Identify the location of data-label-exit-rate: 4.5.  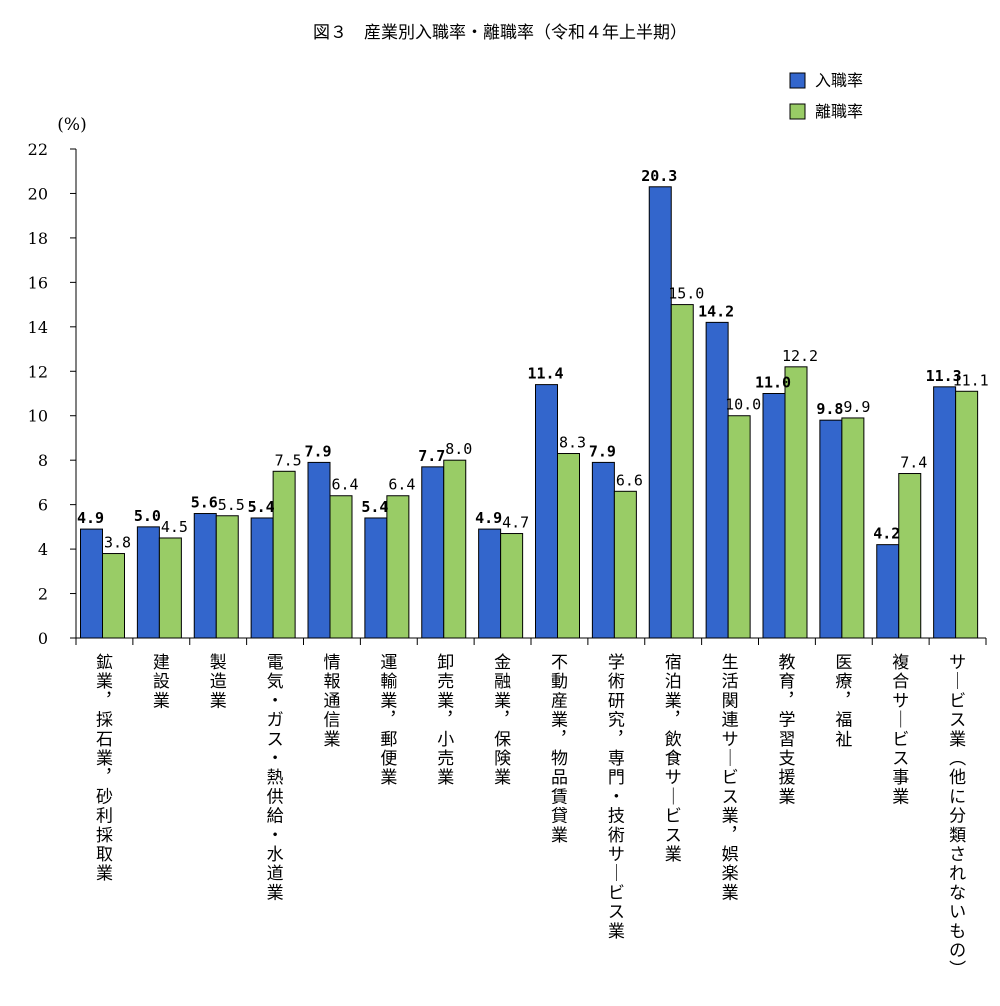
(174, 527).